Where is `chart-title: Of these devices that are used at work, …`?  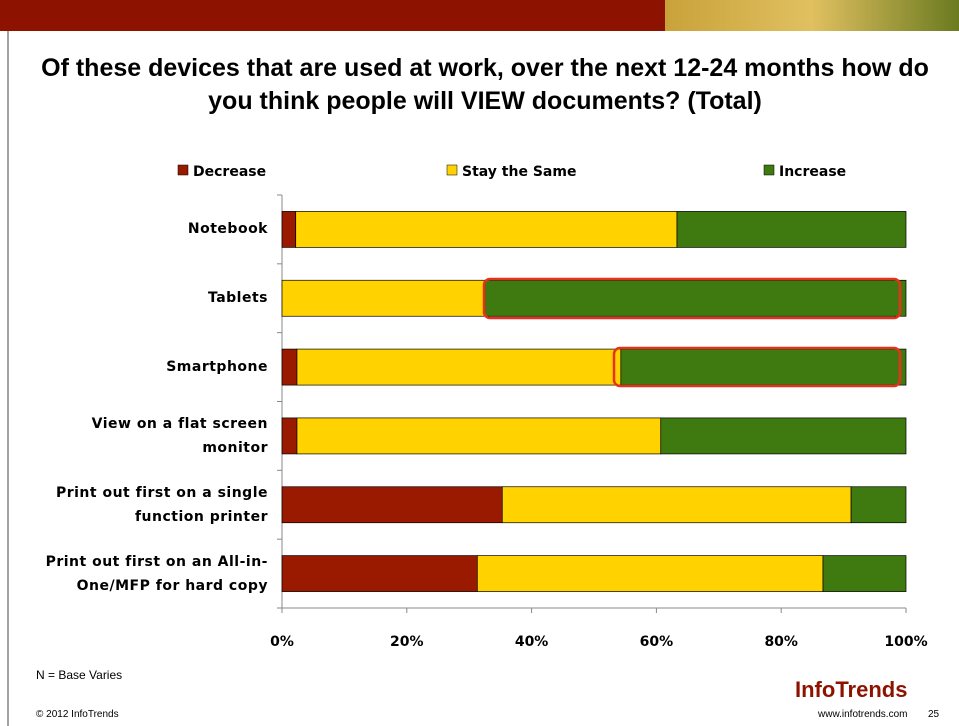 chart-title: Of these devices that are used at work, … is located at coordinates (485, 84).